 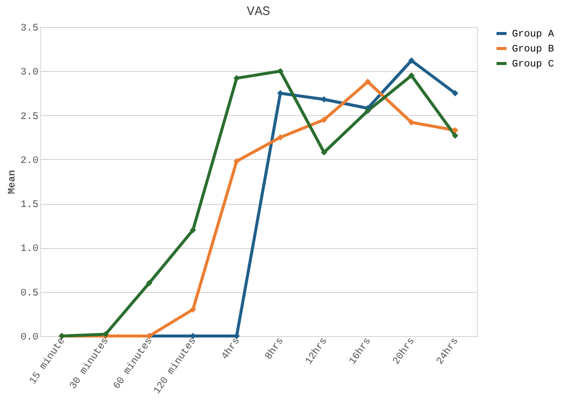 What do you see at coordinates (29, 117) in the screenshot?
I see `y-tick-label: 2.5` at bounding box center [29, 117].